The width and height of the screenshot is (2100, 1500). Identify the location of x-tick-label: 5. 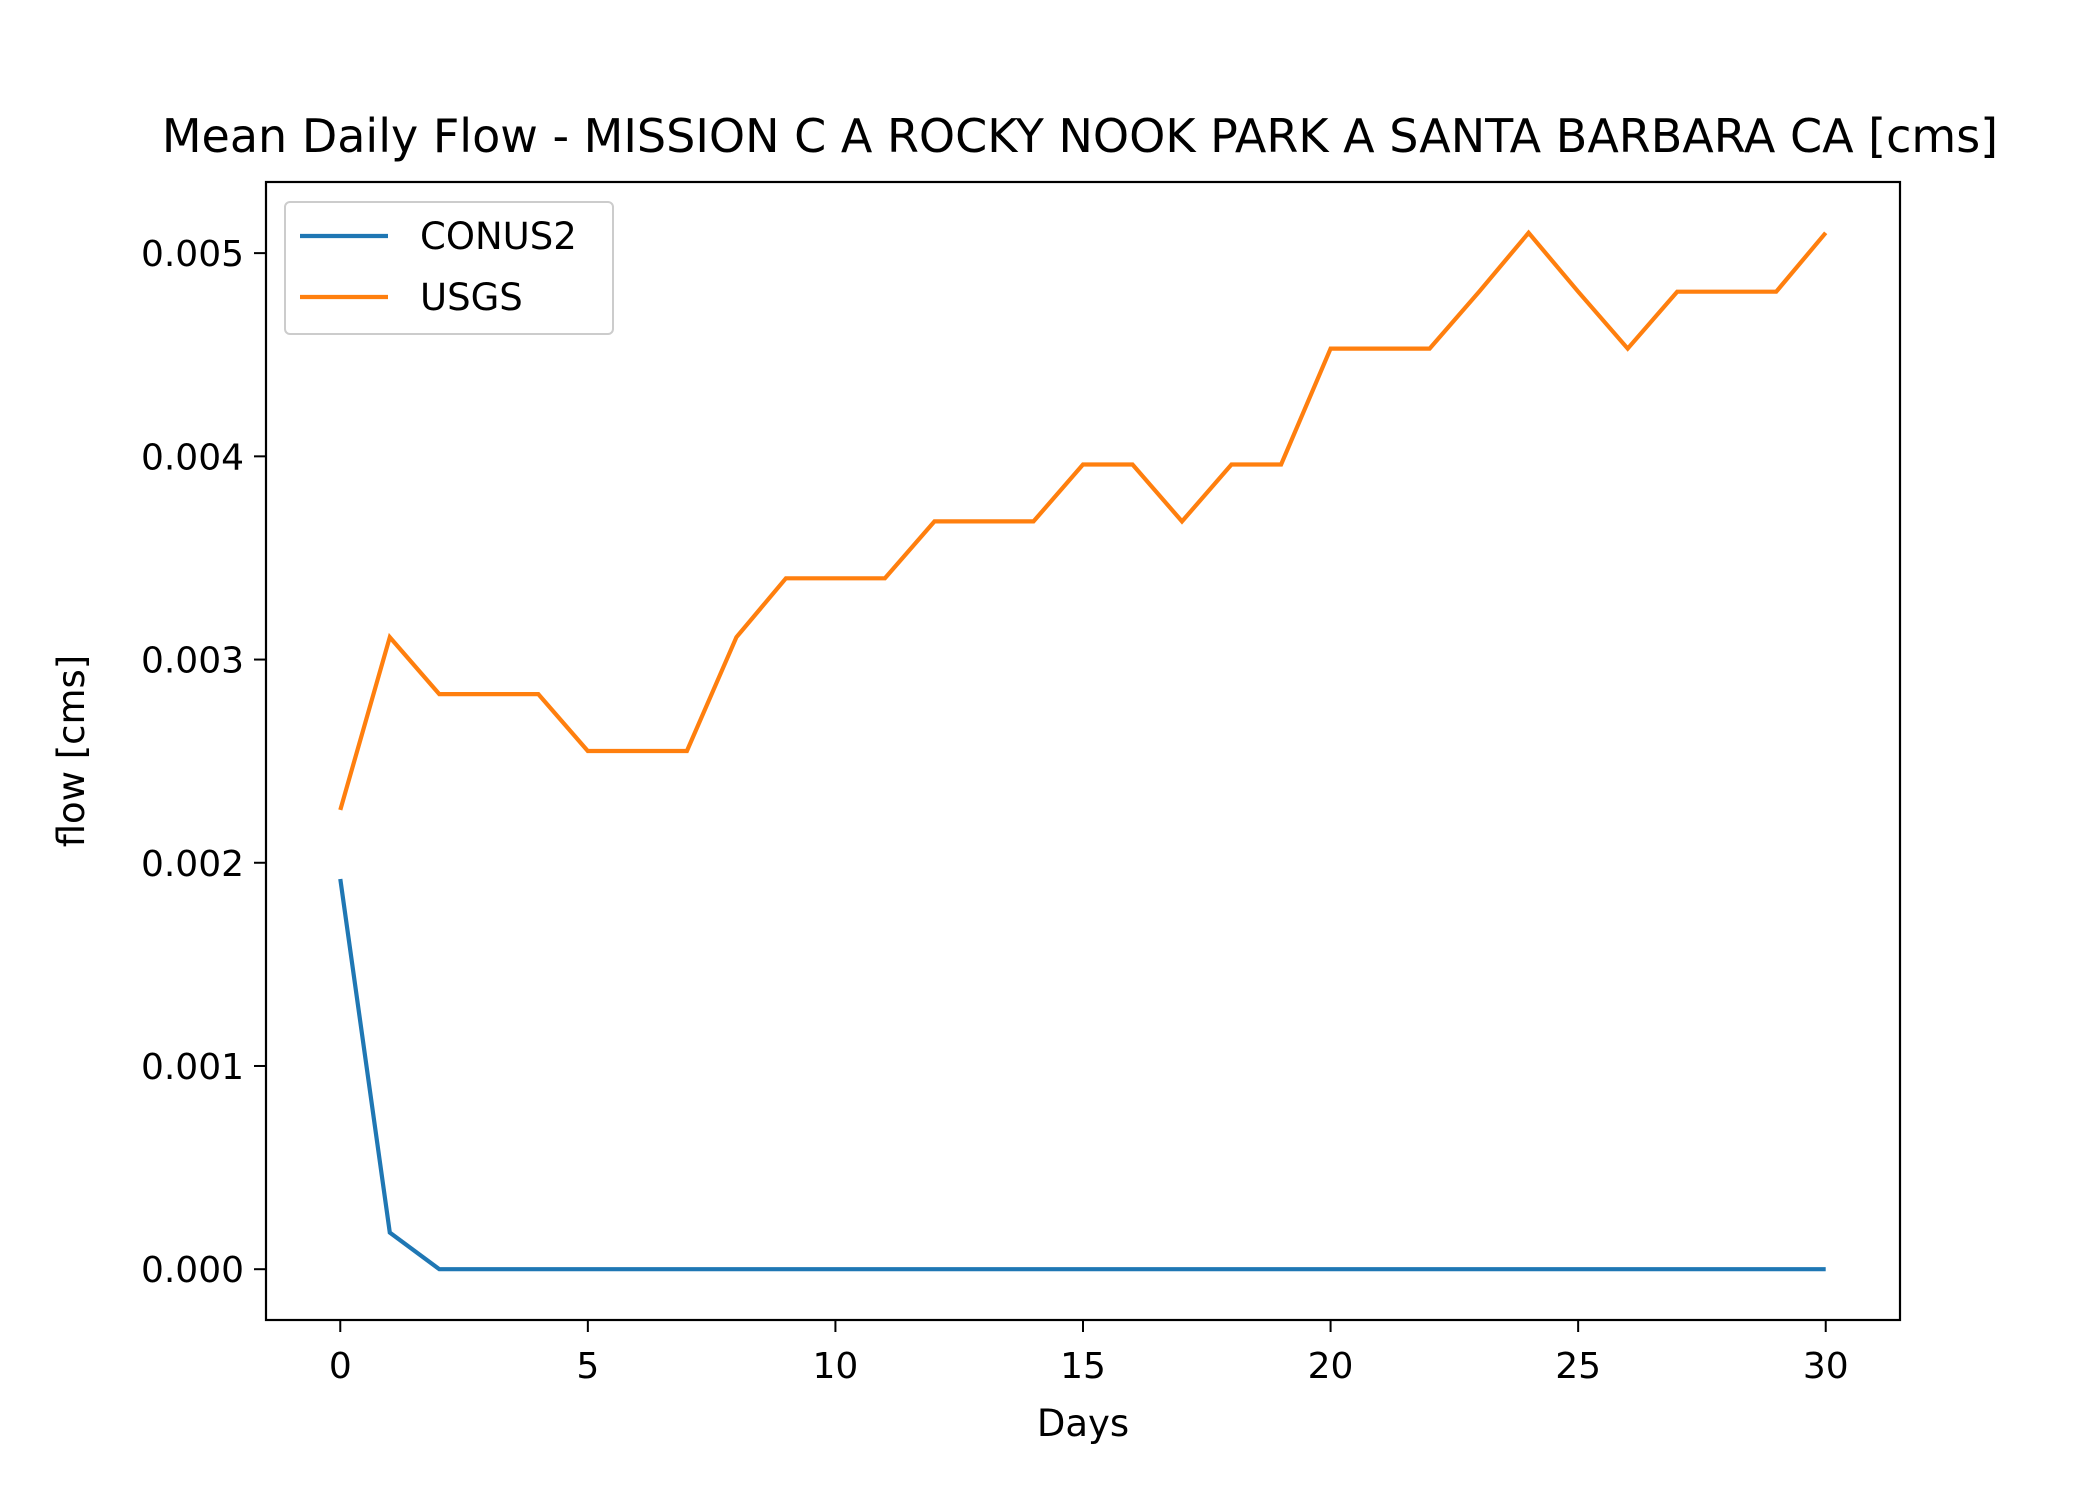
(587, 1366).